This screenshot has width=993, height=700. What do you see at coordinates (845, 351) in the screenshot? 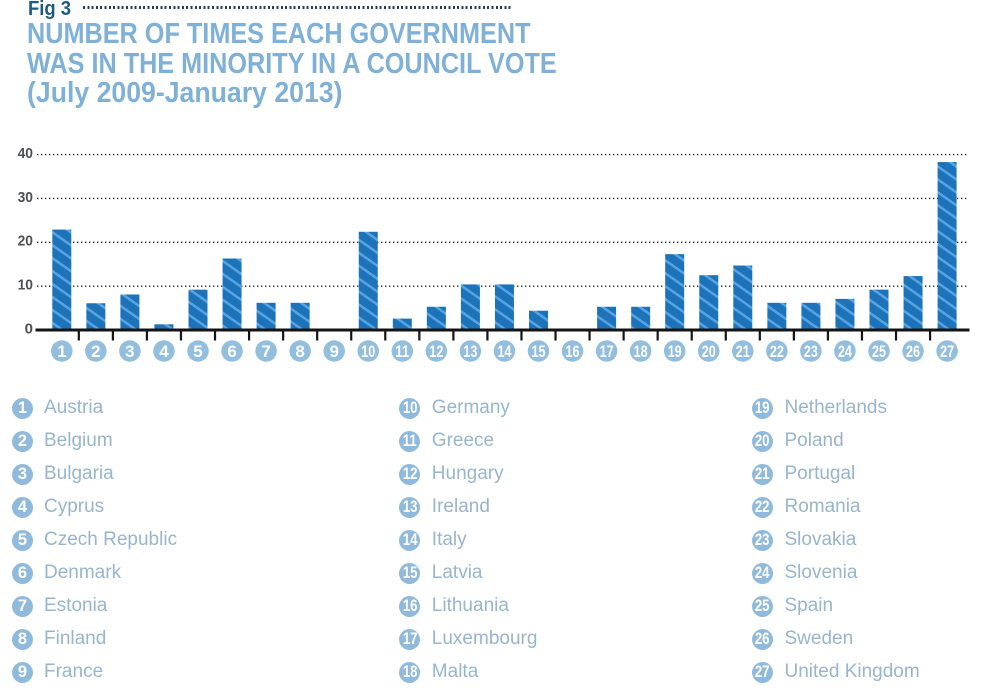
I see `svg-text: 24` at bounding box center [845, 351].